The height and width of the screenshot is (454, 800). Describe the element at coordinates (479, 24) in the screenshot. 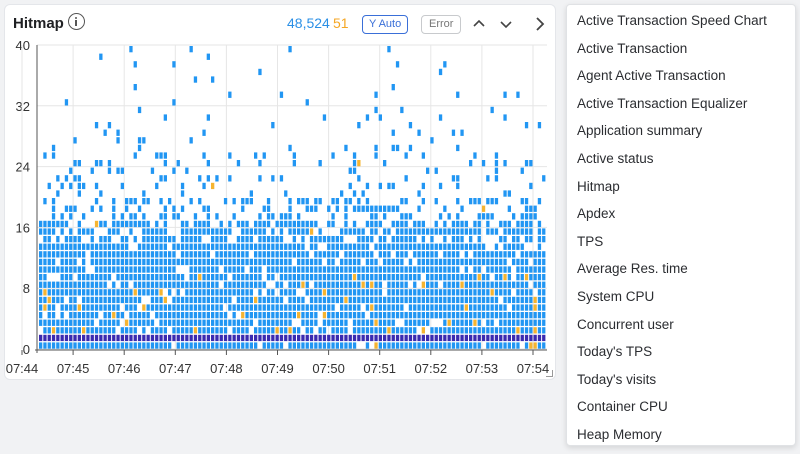

I see `chevron-up-icon` at that location.